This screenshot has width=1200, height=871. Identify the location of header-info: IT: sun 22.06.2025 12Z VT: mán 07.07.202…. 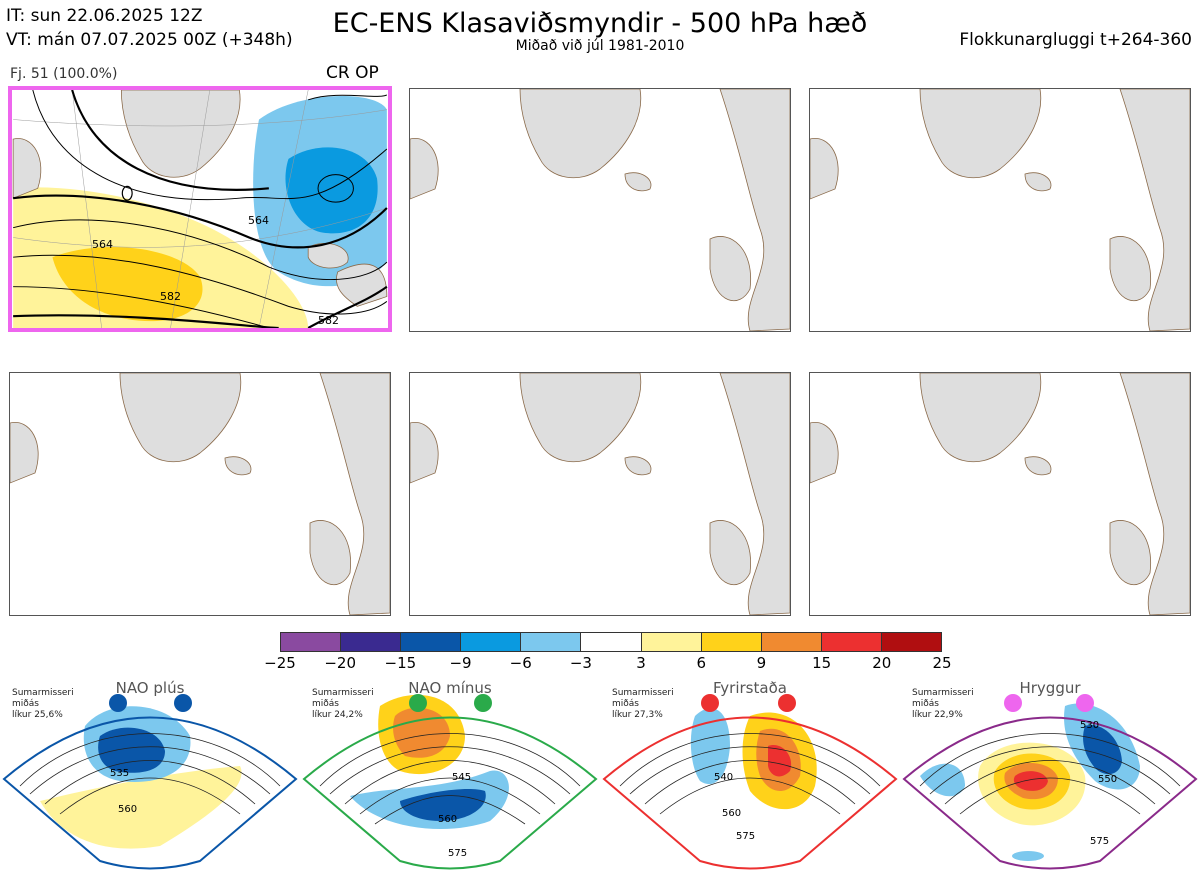
(149, 28).